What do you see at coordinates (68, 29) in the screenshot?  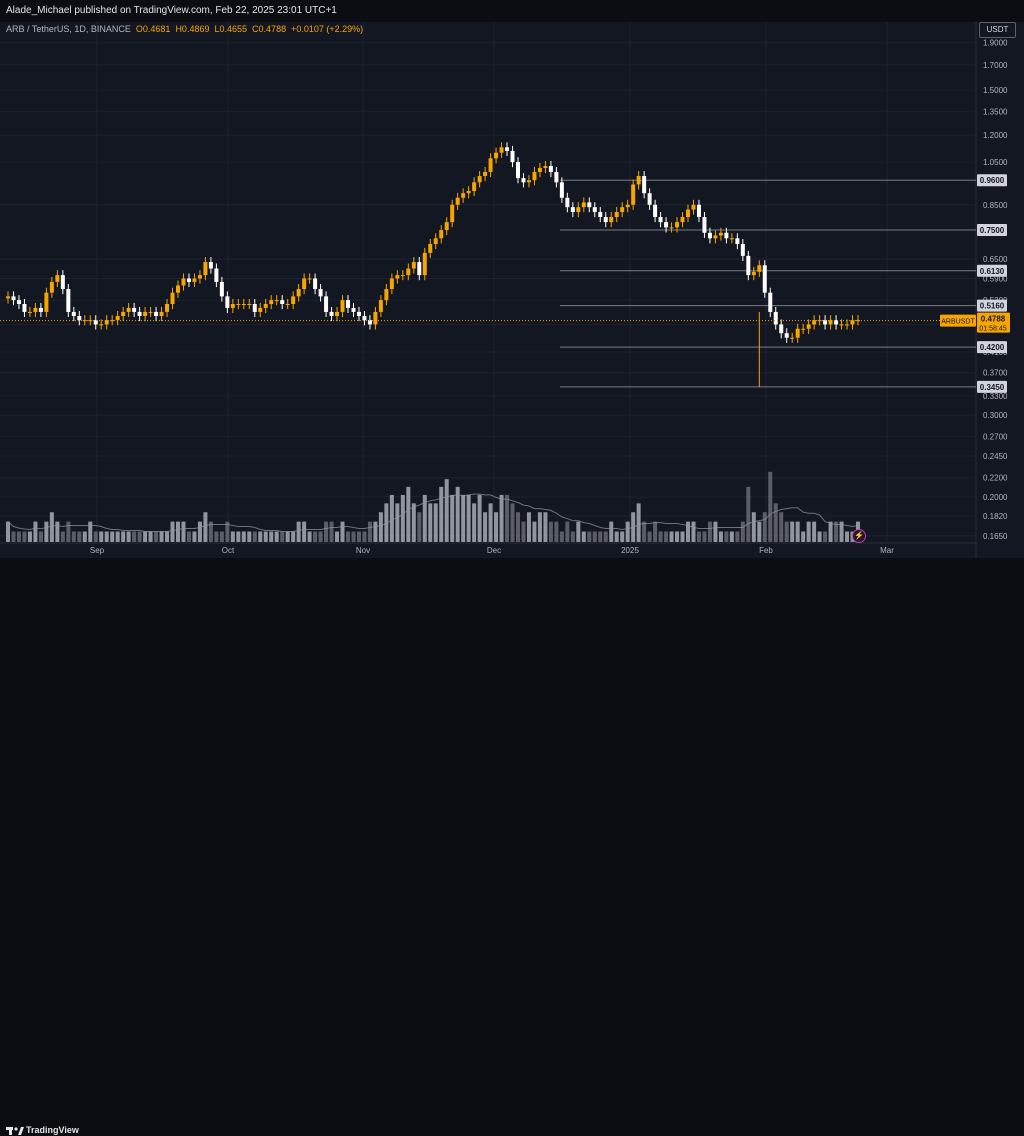 I see `symbol-name: ARB / TetherUS, 1D, BINANCE` at bounding box center [68, 29].